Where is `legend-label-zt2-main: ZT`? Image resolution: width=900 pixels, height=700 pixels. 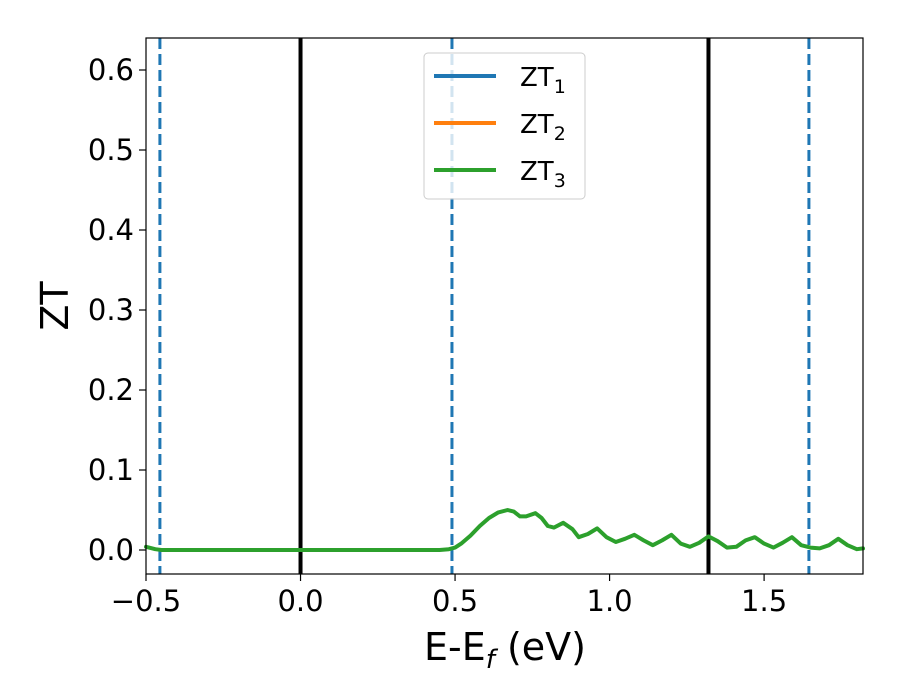
legend-label-zt2-main: ZT is located at coordinates (537, 125).